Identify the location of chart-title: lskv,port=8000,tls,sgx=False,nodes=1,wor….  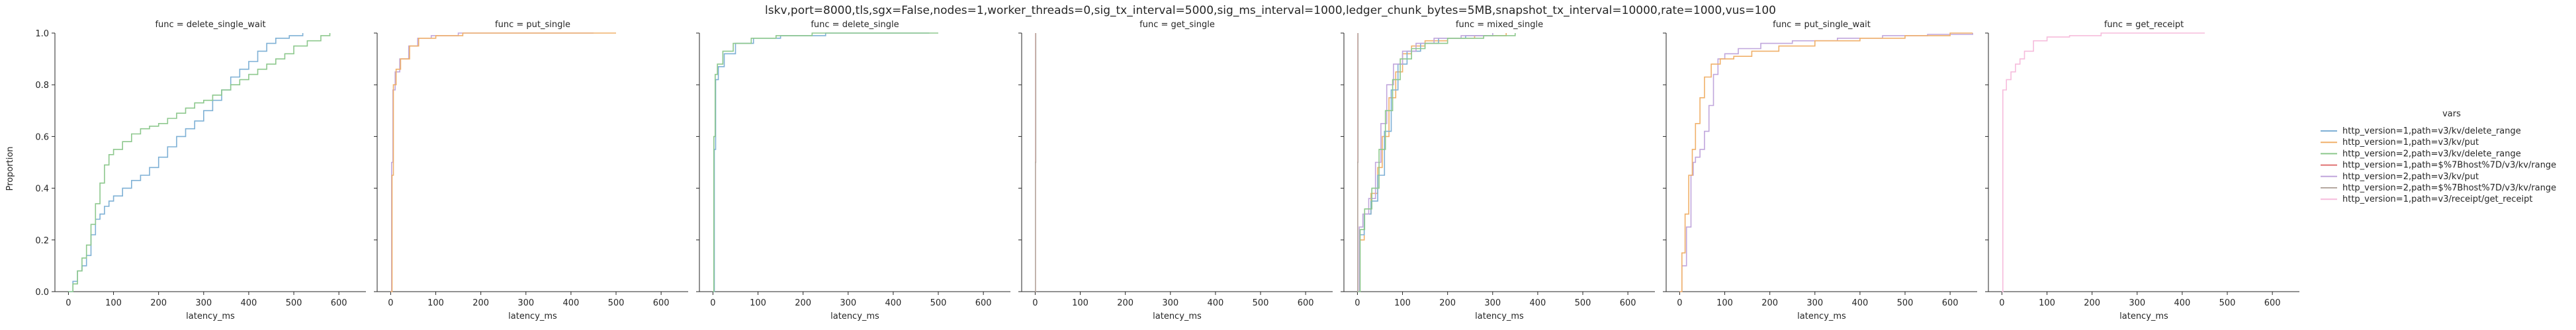
(1270, 11).